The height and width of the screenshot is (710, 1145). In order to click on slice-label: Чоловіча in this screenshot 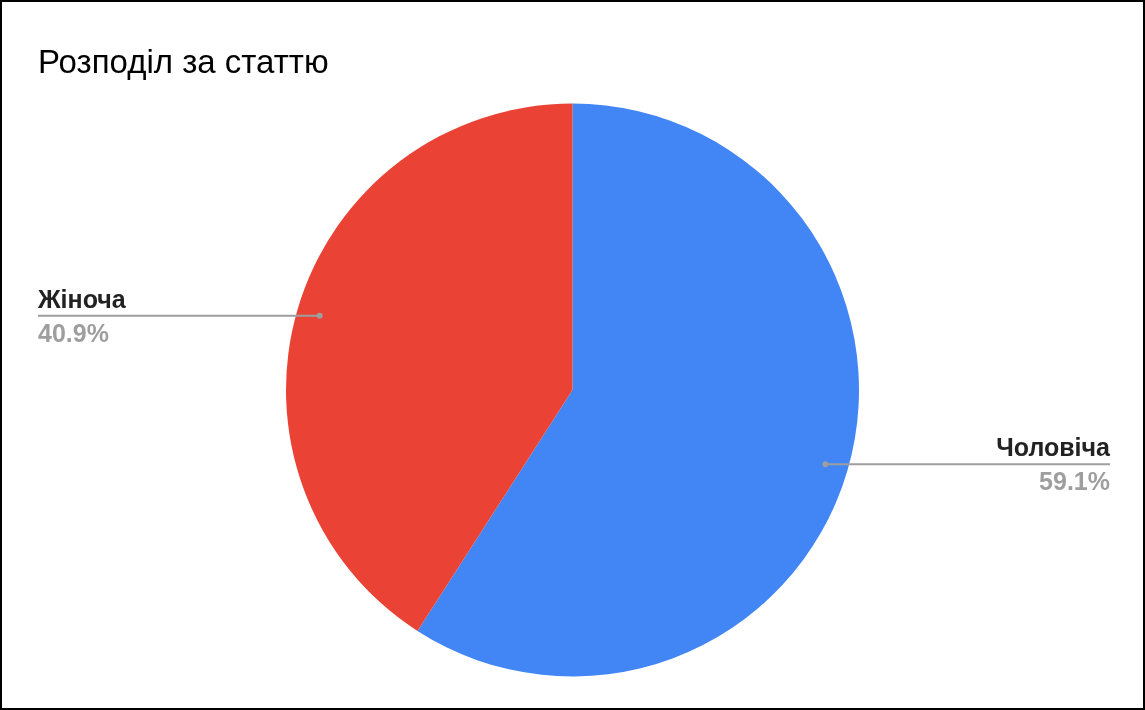, I will do `click(1054, 447)`.